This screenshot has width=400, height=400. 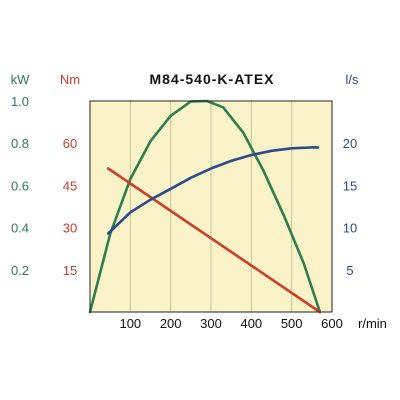 I want to click on torque-tick-label: 15, so click(x=70, y=270).